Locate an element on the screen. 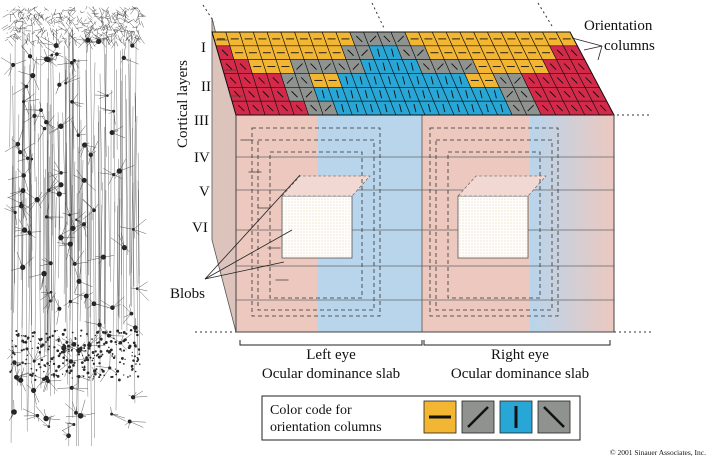  left-eye-label: Left eye is located at coordinates (331, 355).